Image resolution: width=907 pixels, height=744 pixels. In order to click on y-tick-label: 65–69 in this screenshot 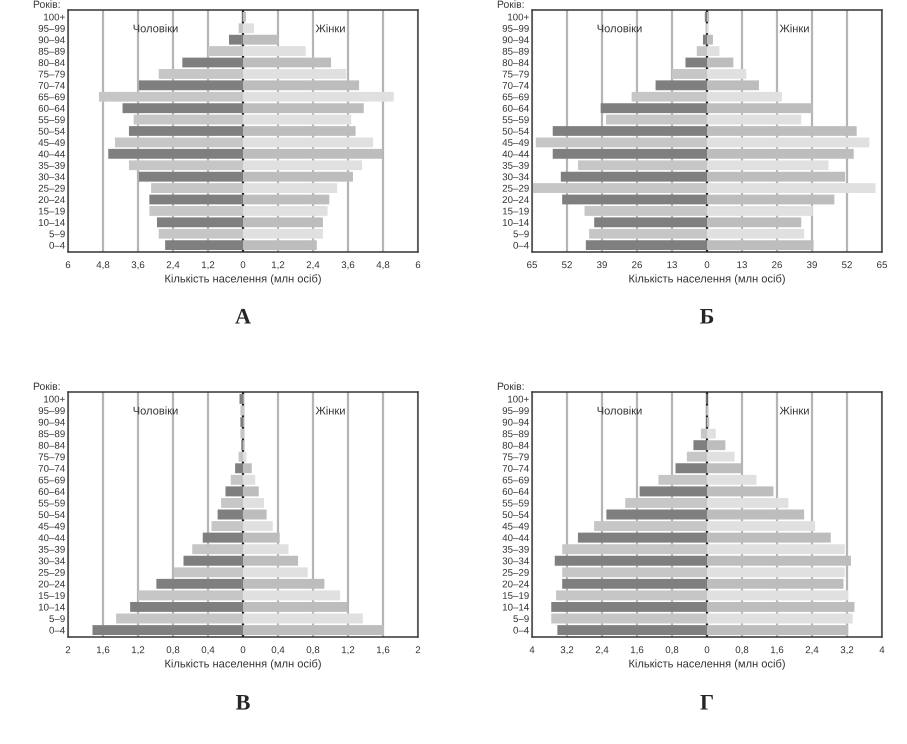, I will do `click(515, 480)`.